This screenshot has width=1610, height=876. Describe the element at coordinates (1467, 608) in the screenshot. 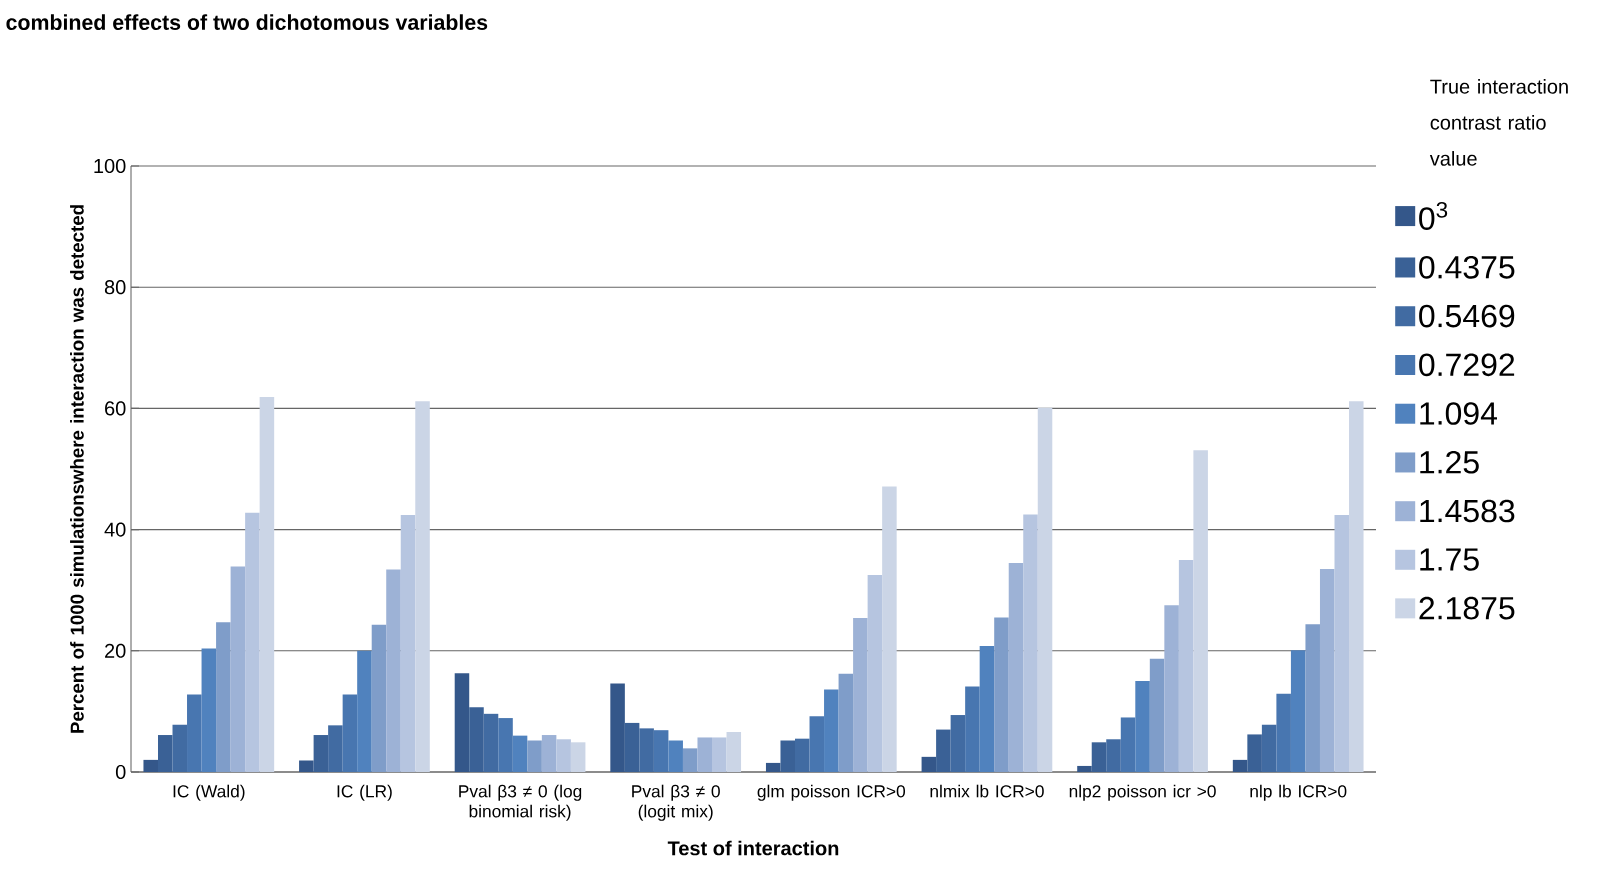

I see `legend-label: 2.1875` at that location.